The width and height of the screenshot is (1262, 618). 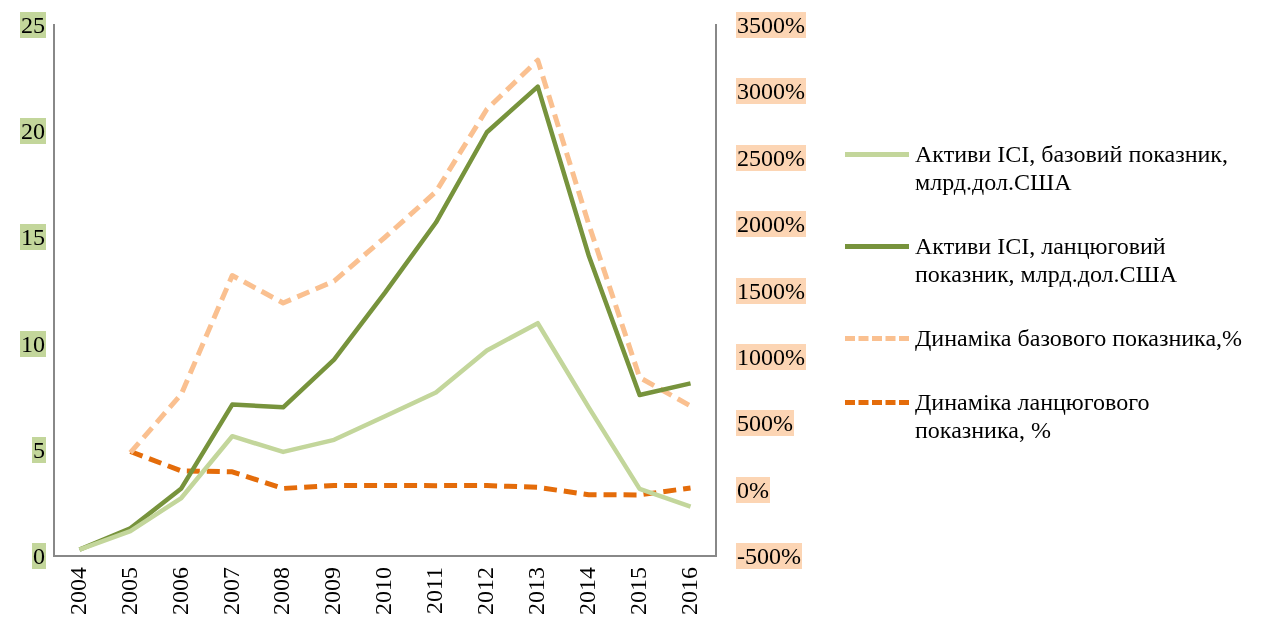 I want to click on legend-label: Динаміка базового показника,%, so click(x=1079, y=338).